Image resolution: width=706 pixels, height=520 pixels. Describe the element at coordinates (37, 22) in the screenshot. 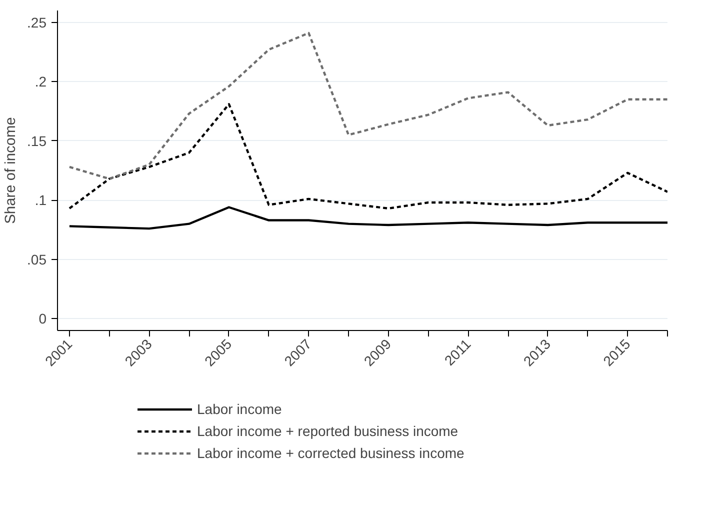

I see `y-tick-label: .25` at that location.